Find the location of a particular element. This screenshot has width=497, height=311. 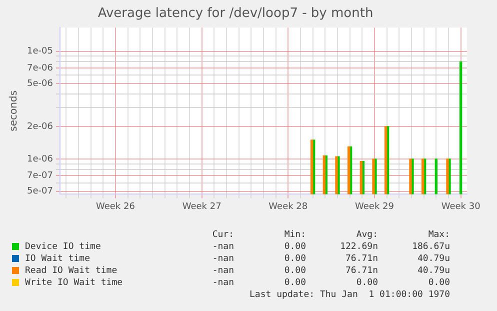

legend-label: Write IO Wait time is located at coordinates (74, 283).